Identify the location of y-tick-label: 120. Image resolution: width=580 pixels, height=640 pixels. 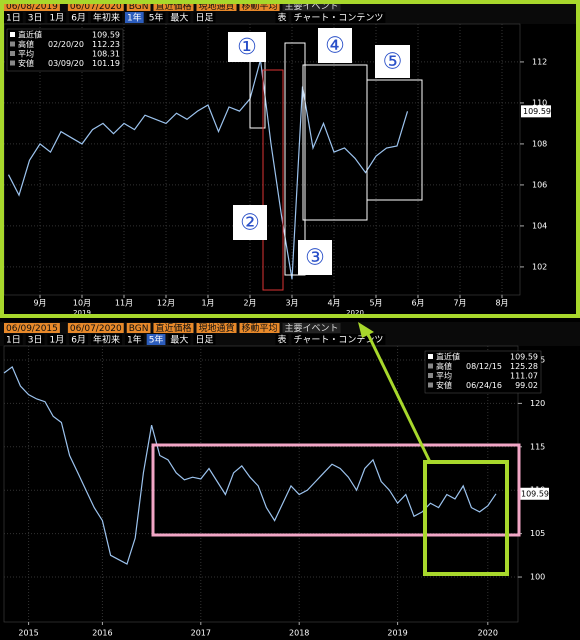
(537, 403).